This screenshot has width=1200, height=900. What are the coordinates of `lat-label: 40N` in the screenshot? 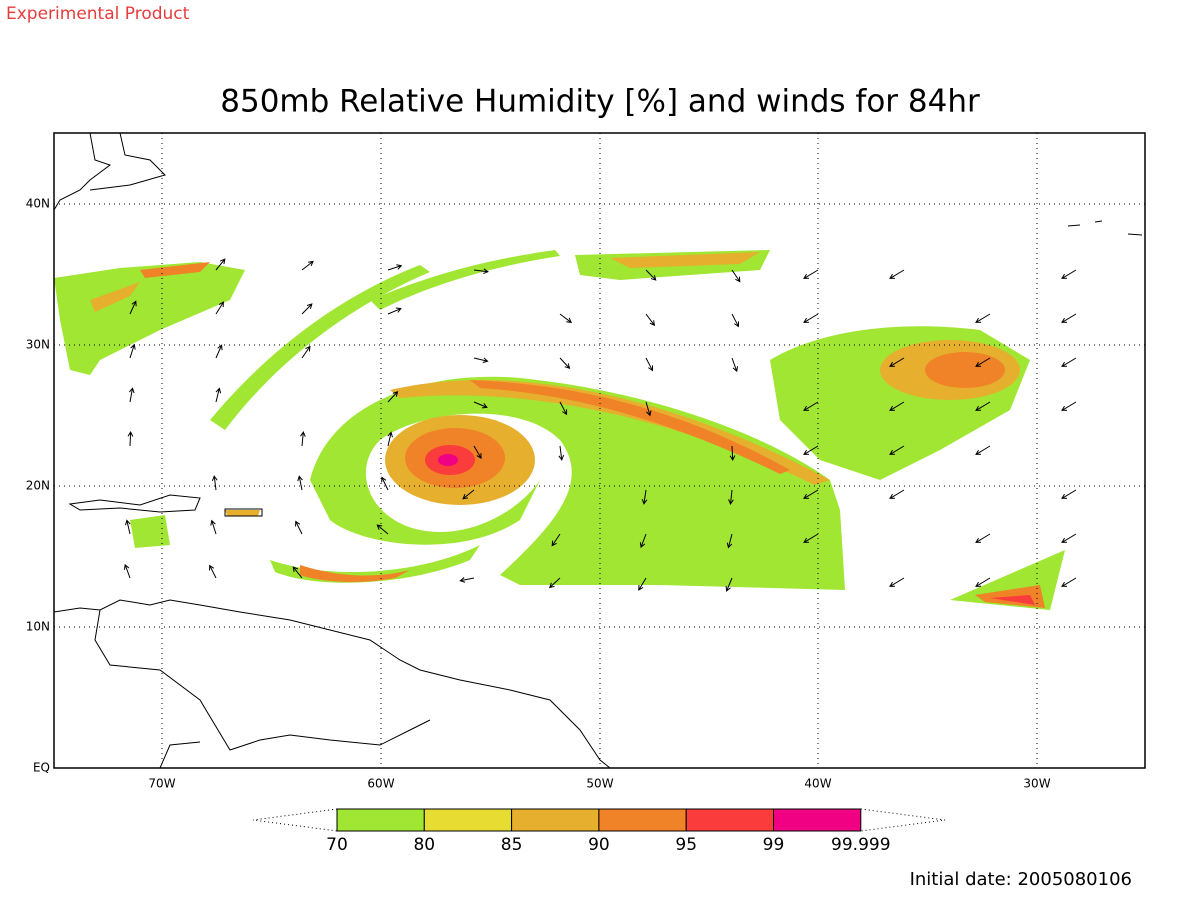 It's located at (38, 204).